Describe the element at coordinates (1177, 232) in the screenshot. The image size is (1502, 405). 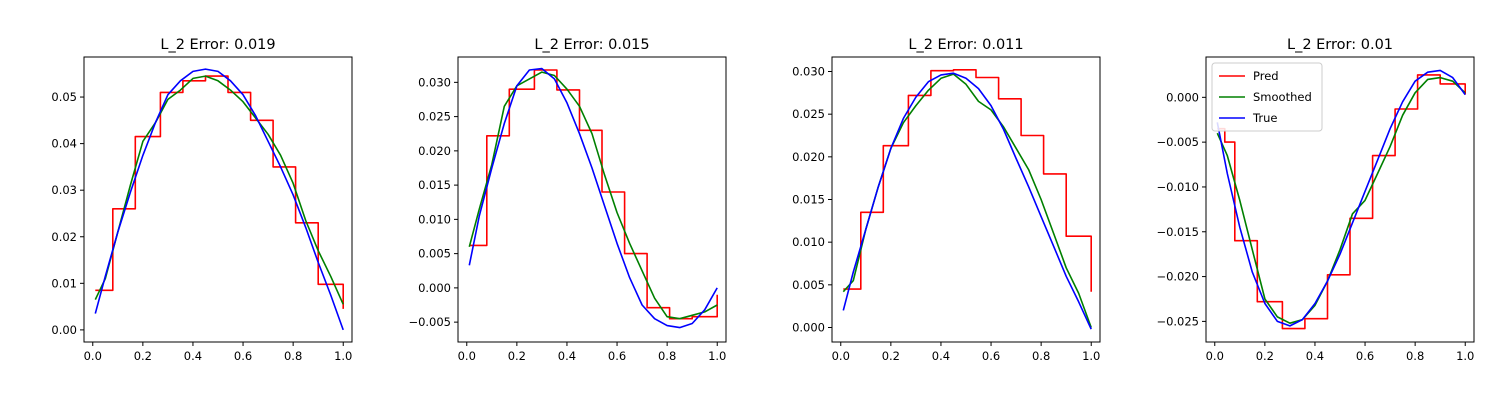
I see `y-tick-label: −0.015` at that location.